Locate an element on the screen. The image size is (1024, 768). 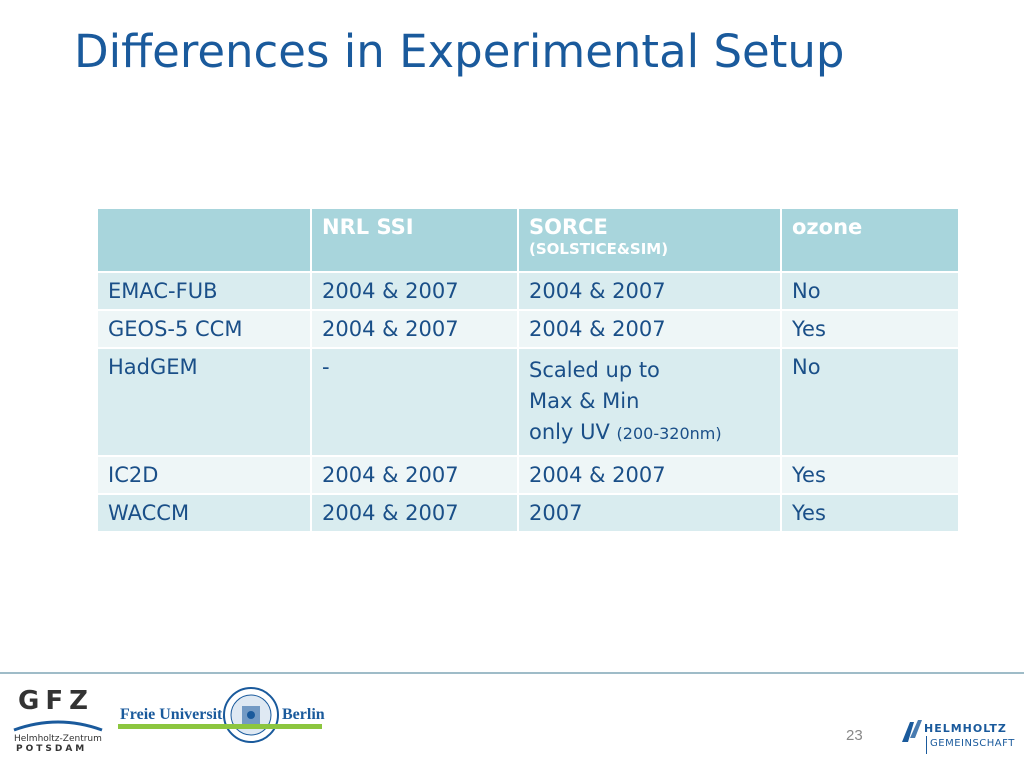
helmholtz-line1: HELMHOLTZ is located at coordinates (965, 728).